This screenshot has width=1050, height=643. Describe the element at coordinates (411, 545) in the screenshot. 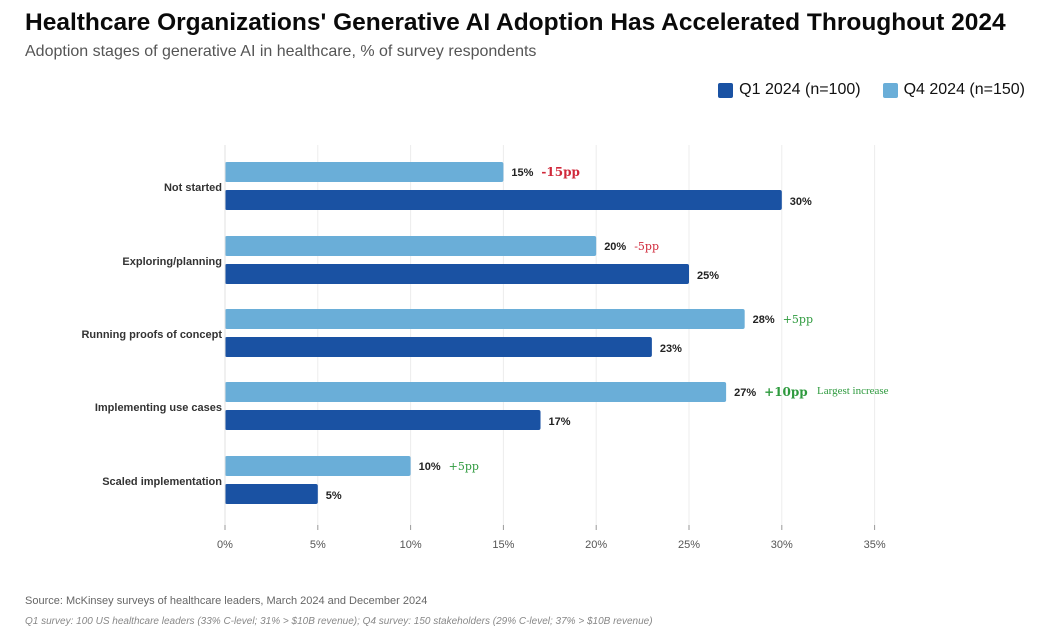

I see `x-tick-label: 10%` at that location.